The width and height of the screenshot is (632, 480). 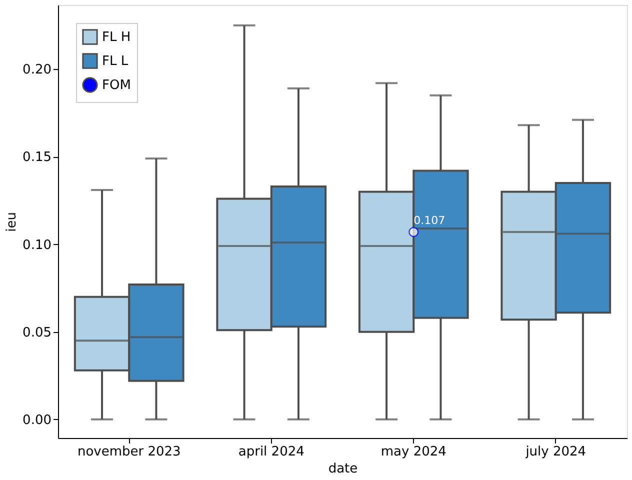 What do you see at coordinates (271, 452) in the screenshot?
I see `x-tick-label: april 2024` at bounding box center [271, 452].